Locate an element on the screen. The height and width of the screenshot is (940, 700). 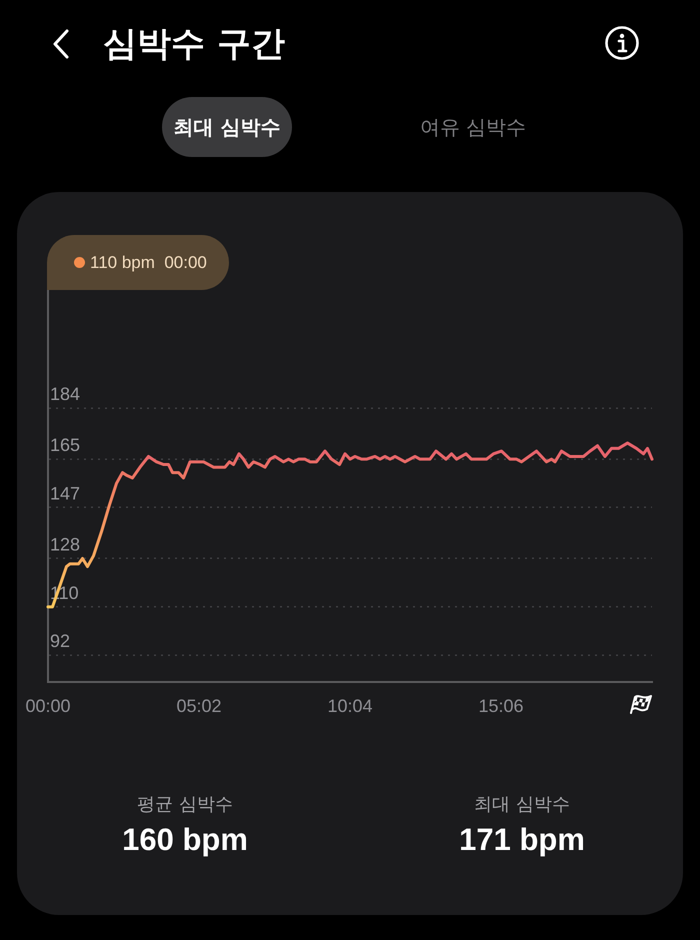
tab: 최대 심박수 is located at coordinates (227, 127).